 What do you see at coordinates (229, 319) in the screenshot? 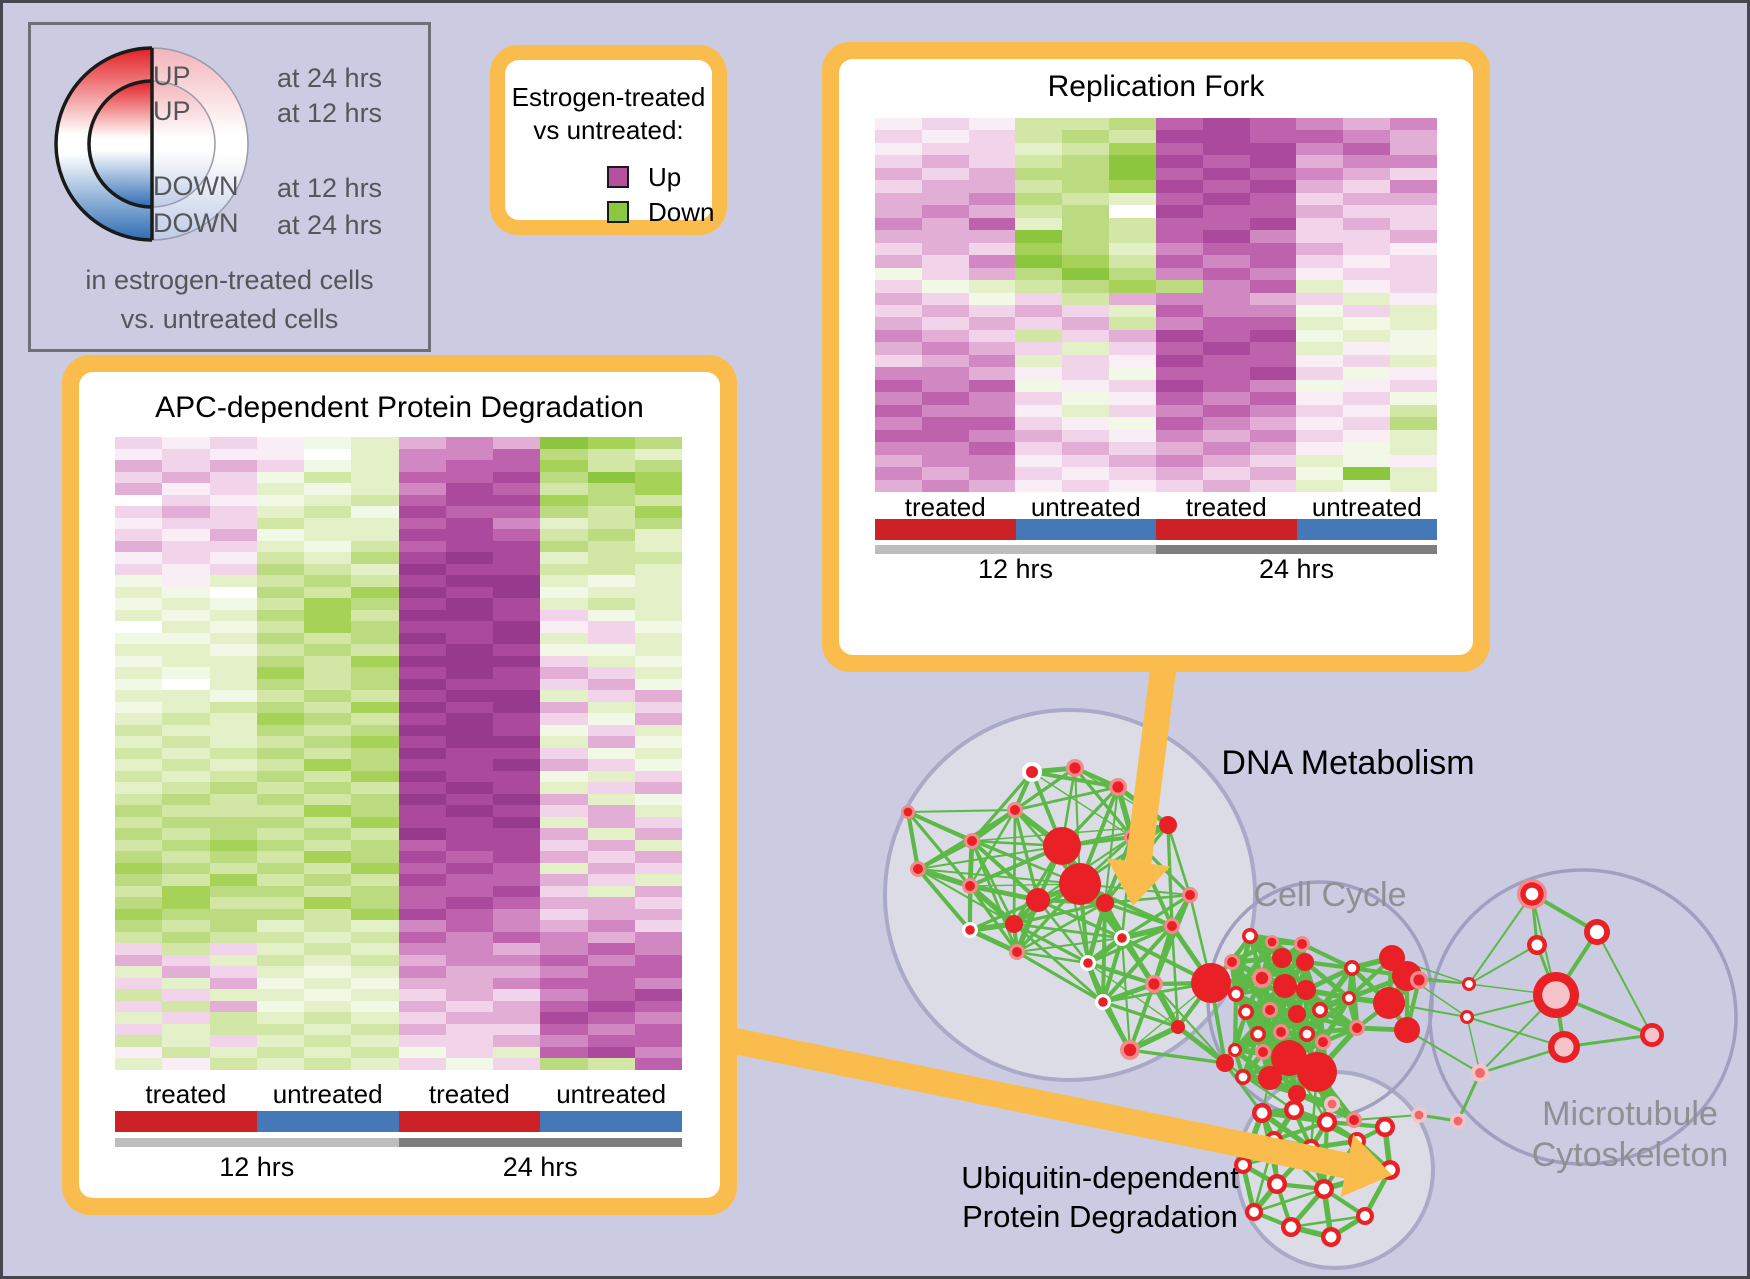
I see `wheel-footer-line2: vs. untreated cells` at bounding box center [229, 319].